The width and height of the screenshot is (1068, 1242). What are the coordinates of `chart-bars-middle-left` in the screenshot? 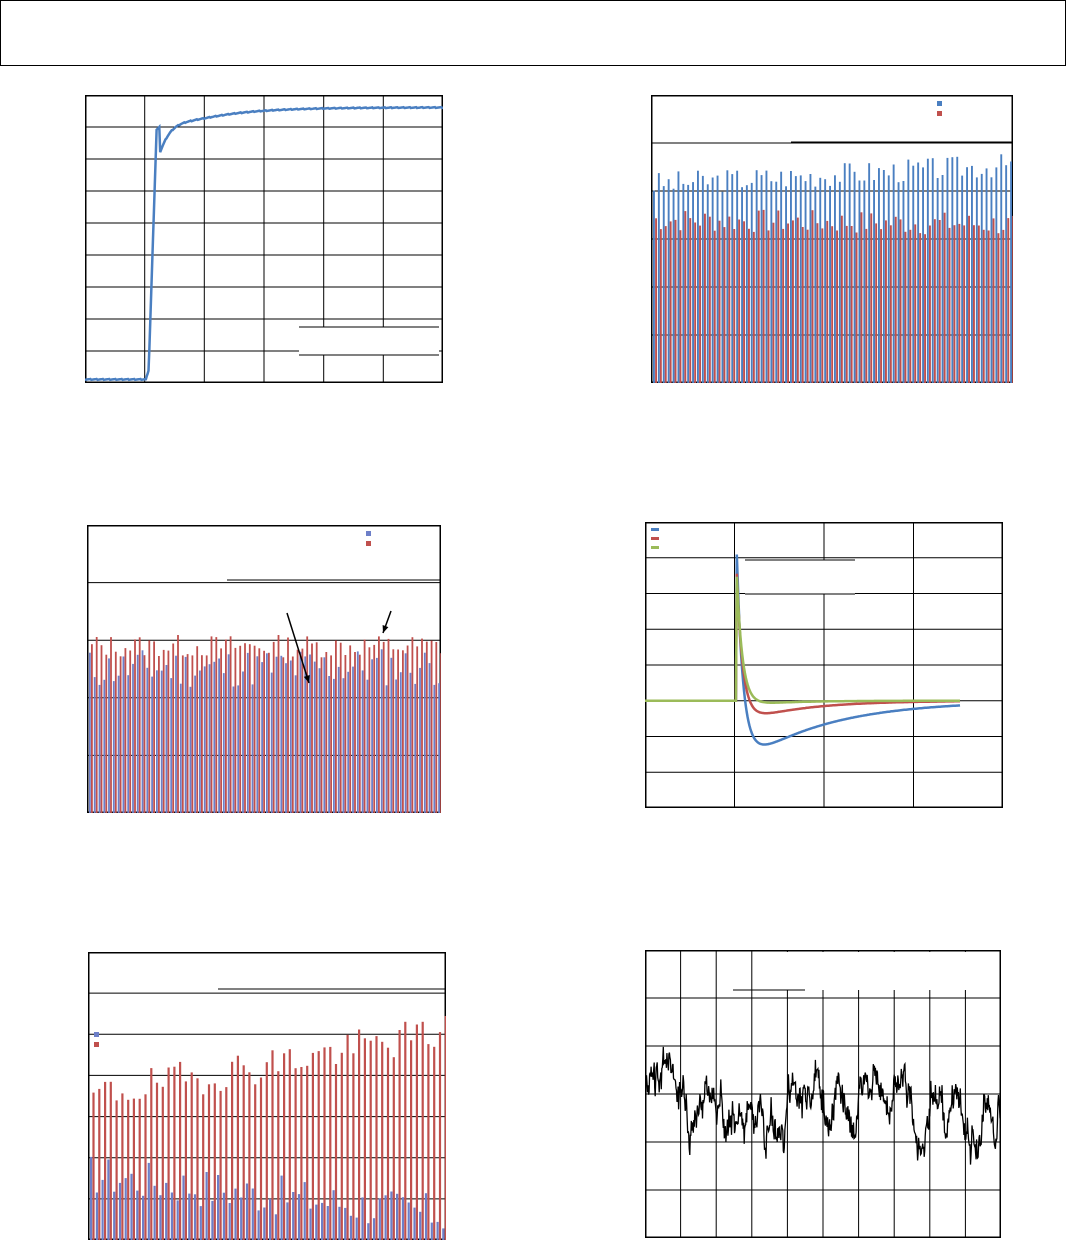 It's located at (264, 669).